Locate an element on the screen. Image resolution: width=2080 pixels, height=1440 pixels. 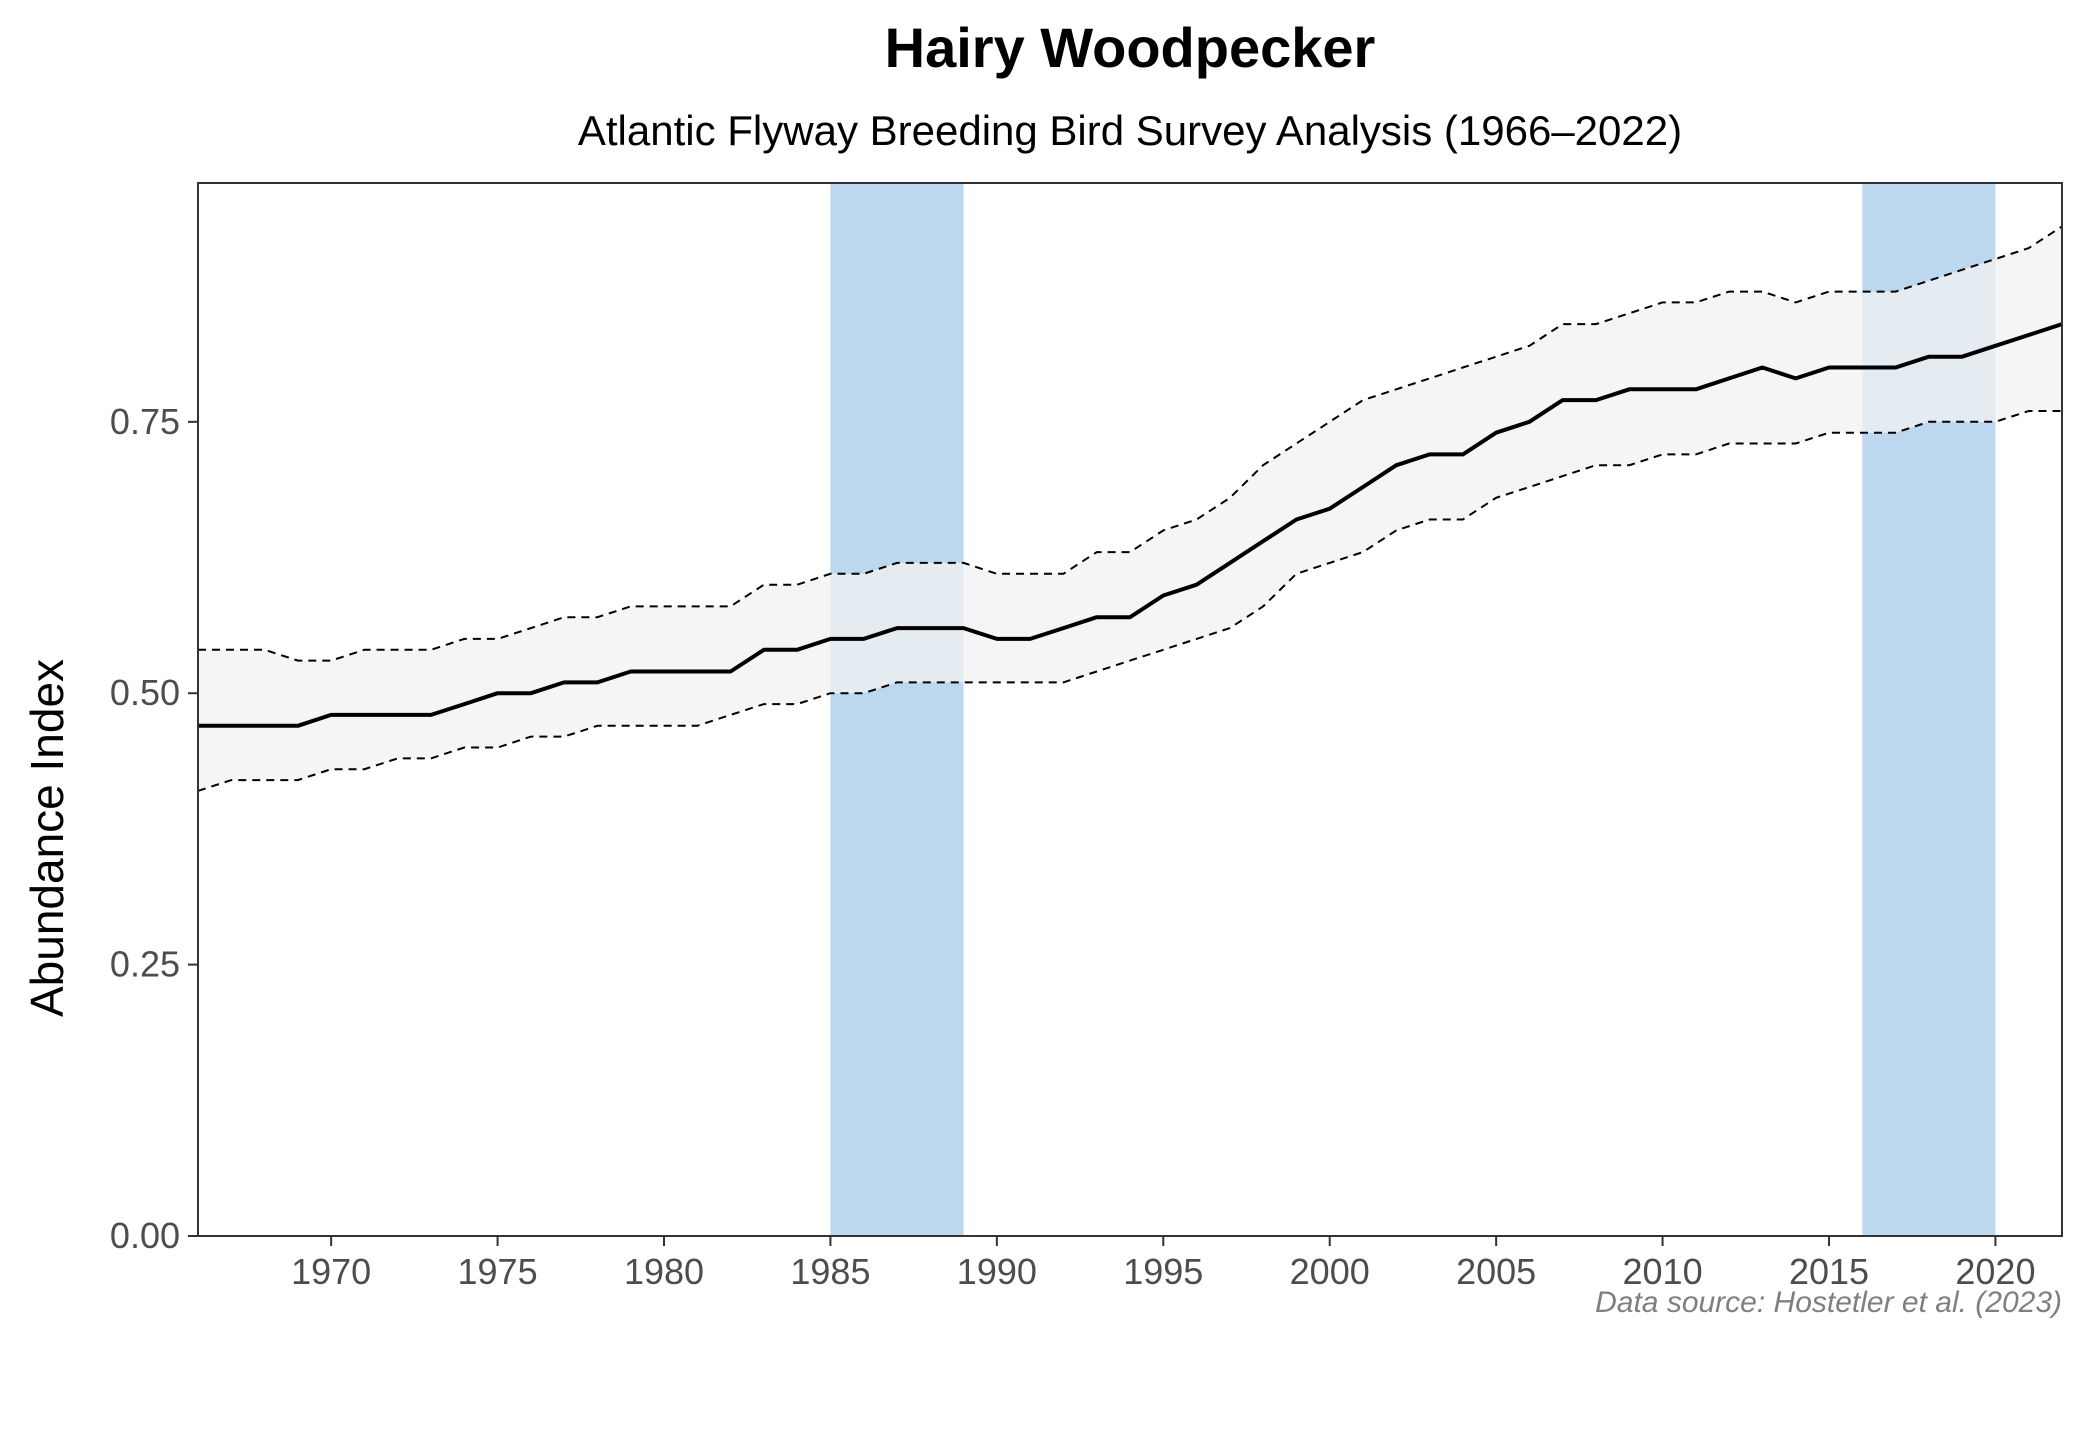
x-tick-label: 2010 is located at coordinates (1663, 1271).